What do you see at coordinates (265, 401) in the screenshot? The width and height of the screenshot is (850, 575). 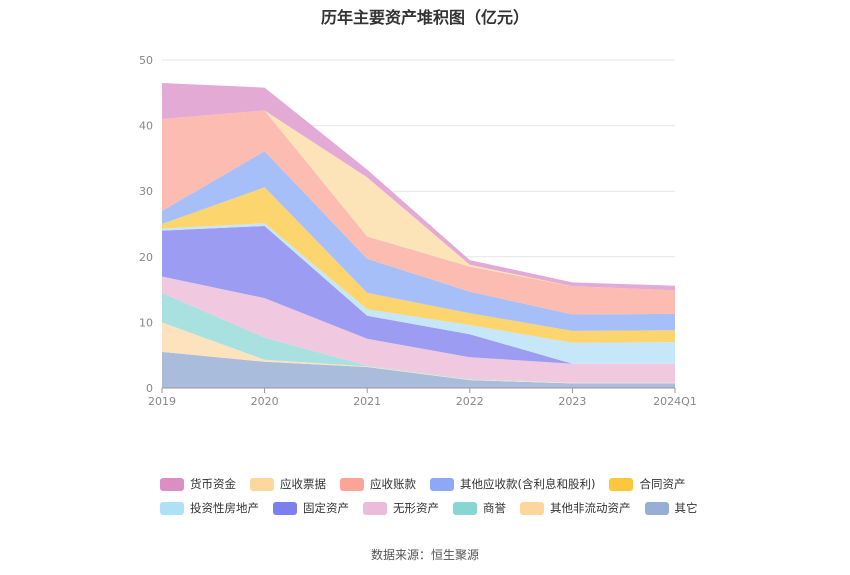 I see `x-tick-label: 2020` at bounding box center [265, 401].